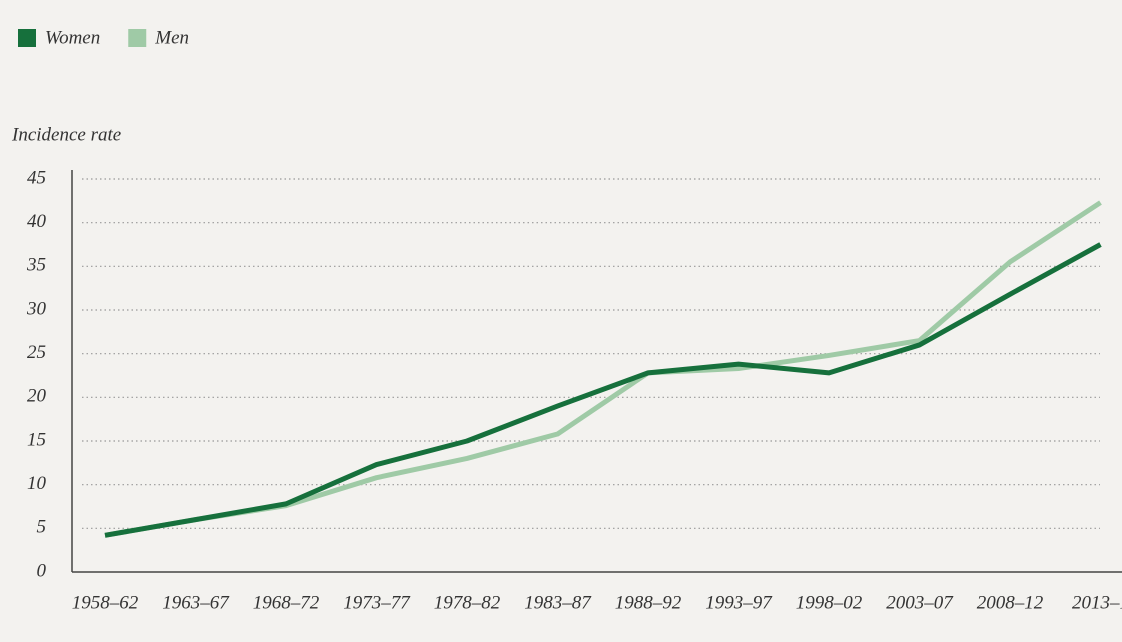 The width and height of the screenshot is (1122, 642). I want to click on y-tick-label: 10, so click(37, 483).